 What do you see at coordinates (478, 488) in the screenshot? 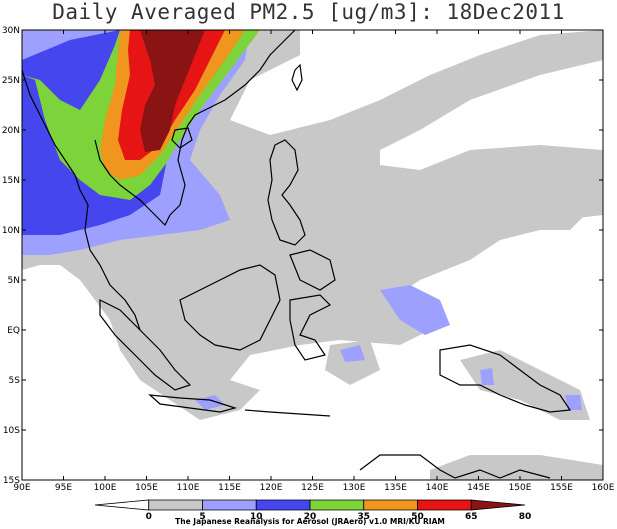
I see `lon-label: 145E` at bounding box center [478, 488].